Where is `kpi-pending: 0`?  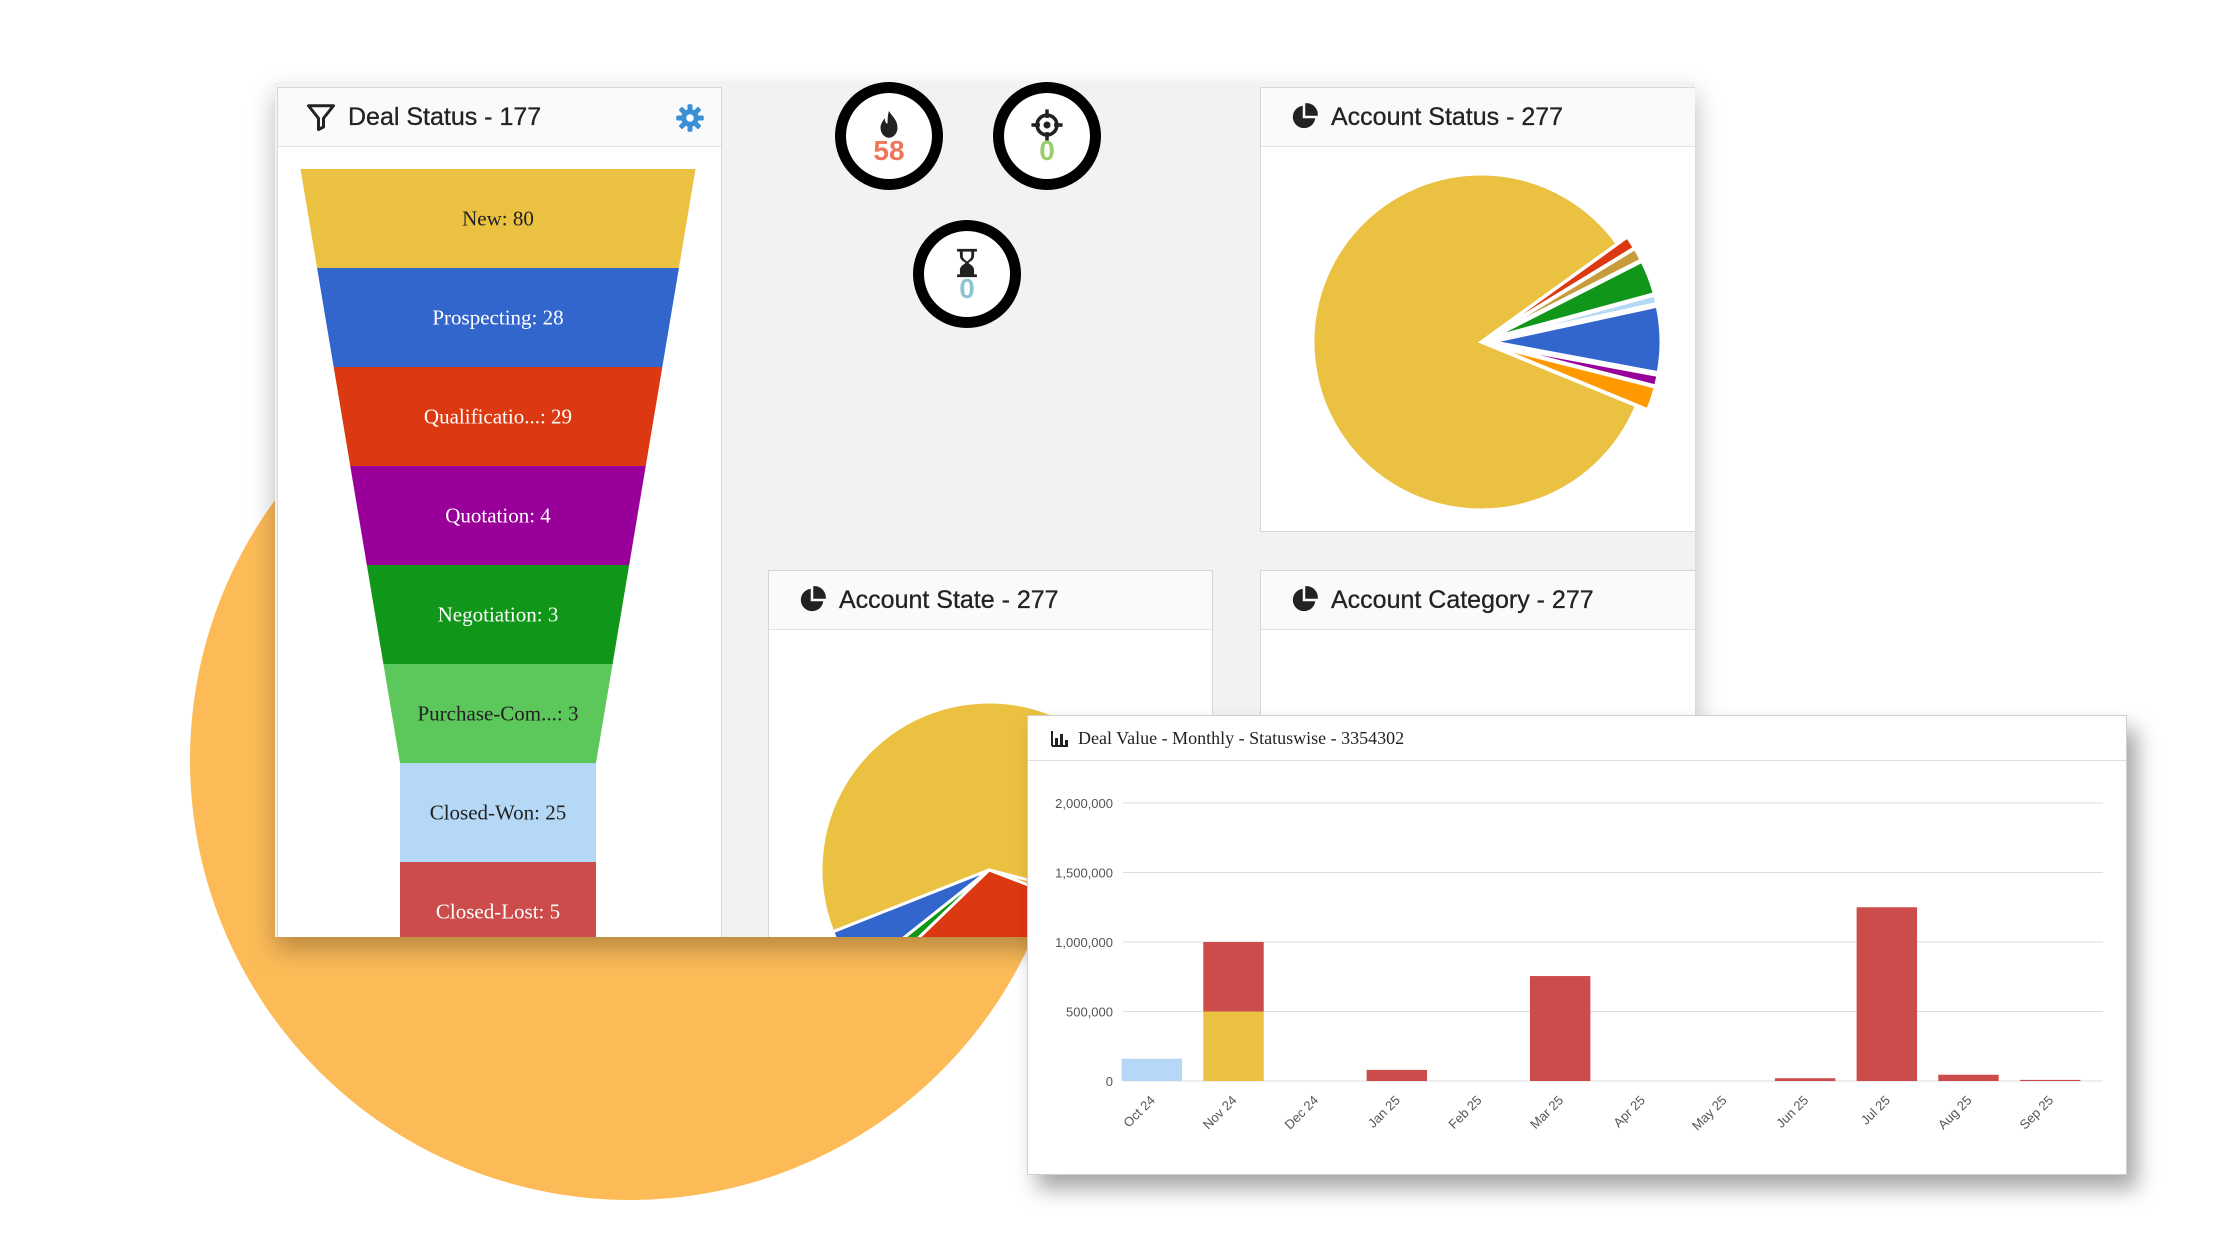
kpi-pending: 0 is located at coordinates (967, 274).